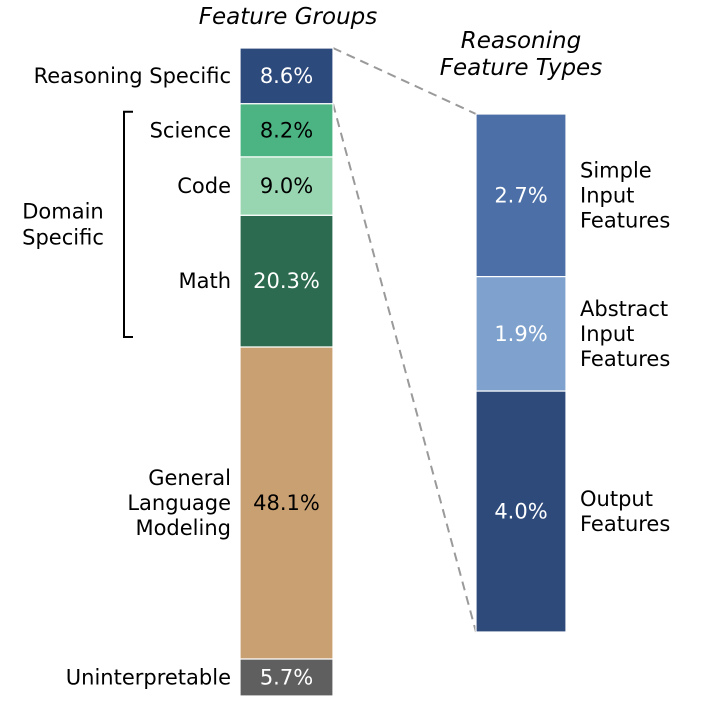  Describe the element at coordinates (286, 372) in the screenshot. I see `feature-groups-bar: 8.6% 8.2% 9.0% 20.3% 48.1% 5.7%` at that location.